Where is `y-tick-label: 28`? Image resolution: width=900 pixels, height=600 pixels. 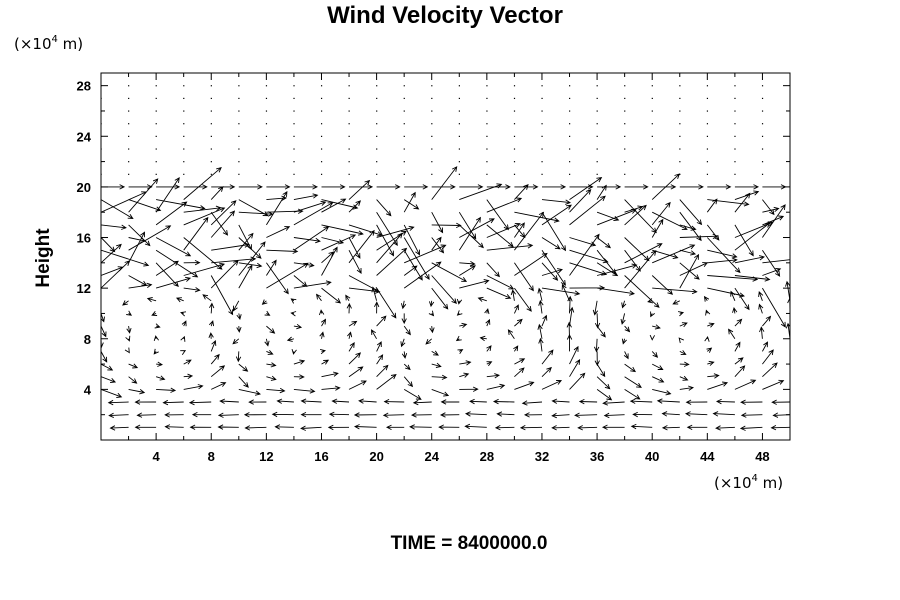 y-tick-label: 28 is located at coordinates (84, 86).